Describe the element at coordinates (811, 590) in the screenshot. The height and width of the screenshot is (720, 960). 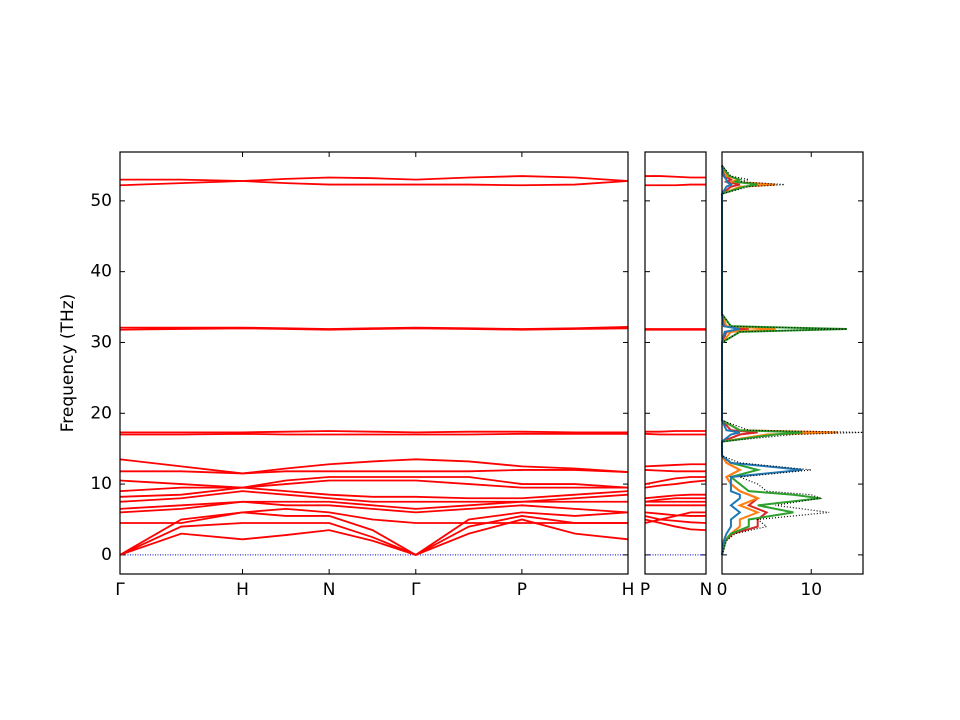
I see `x-tick-label: 10` at that location.